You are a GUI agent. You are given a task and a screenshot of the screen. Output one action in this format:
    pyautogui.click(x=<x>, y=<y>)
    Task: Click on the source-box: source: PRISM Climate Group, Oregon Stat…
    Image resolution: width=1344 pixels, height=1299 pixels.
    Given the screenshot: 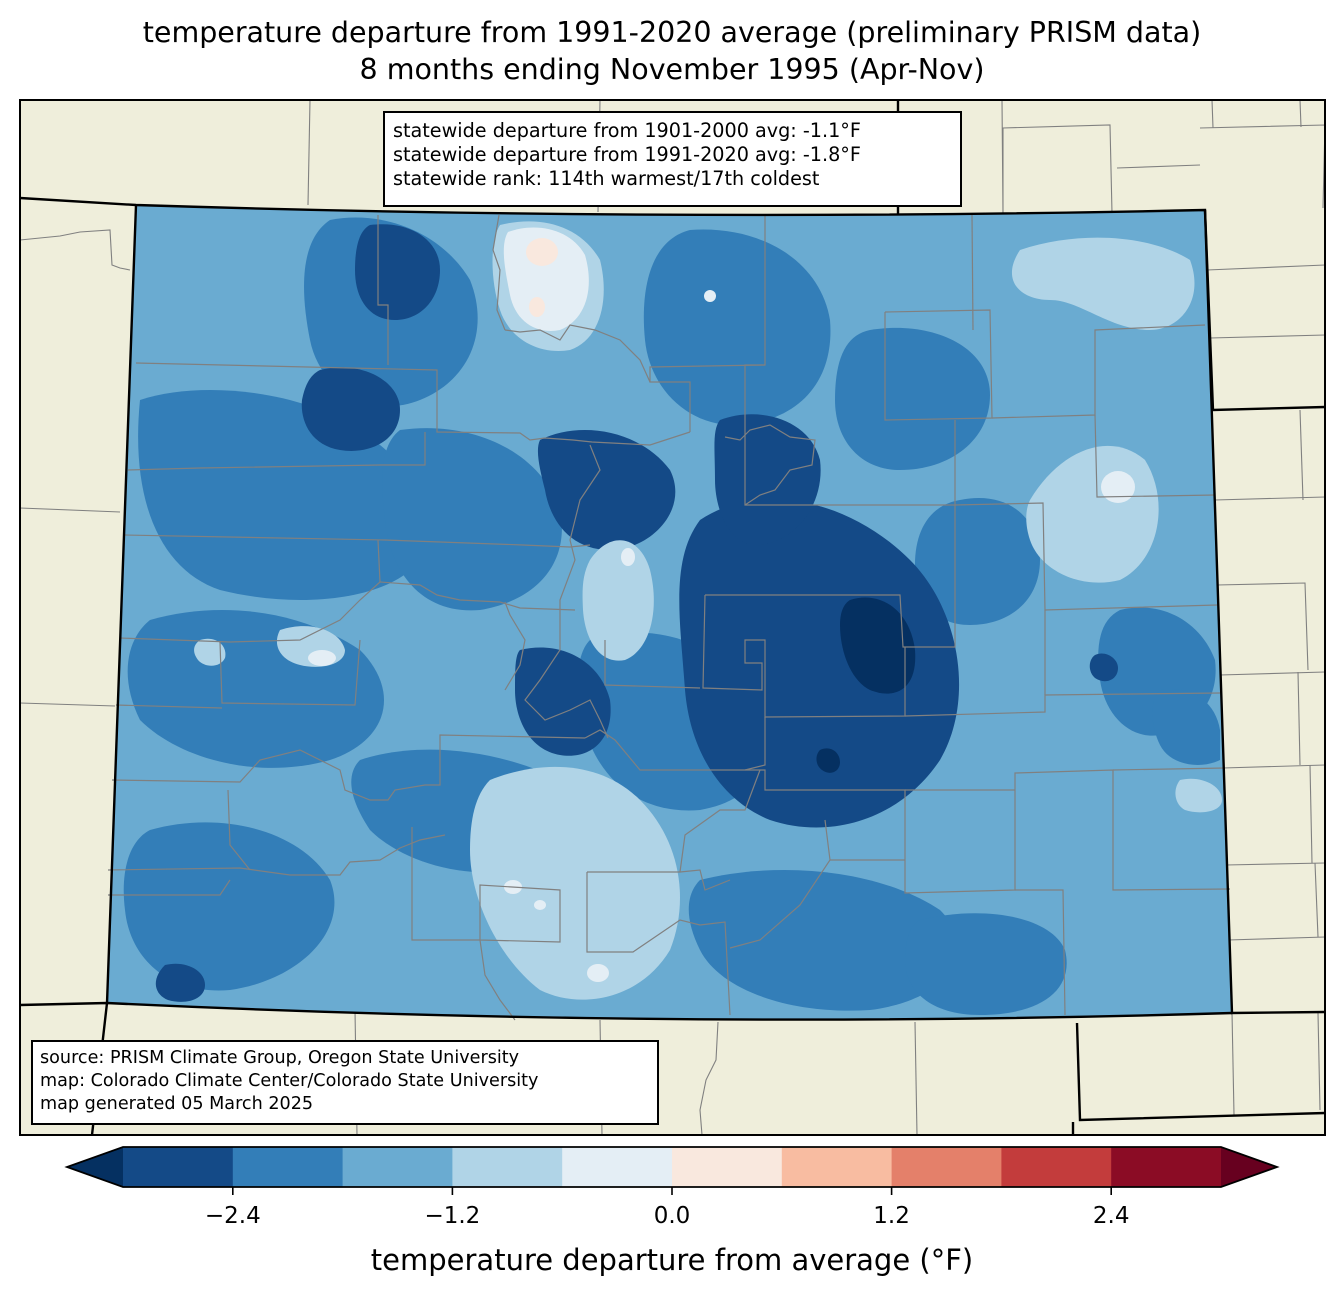 What is the action you would take?
    pyautogui.click(x=345, y=1082)
    